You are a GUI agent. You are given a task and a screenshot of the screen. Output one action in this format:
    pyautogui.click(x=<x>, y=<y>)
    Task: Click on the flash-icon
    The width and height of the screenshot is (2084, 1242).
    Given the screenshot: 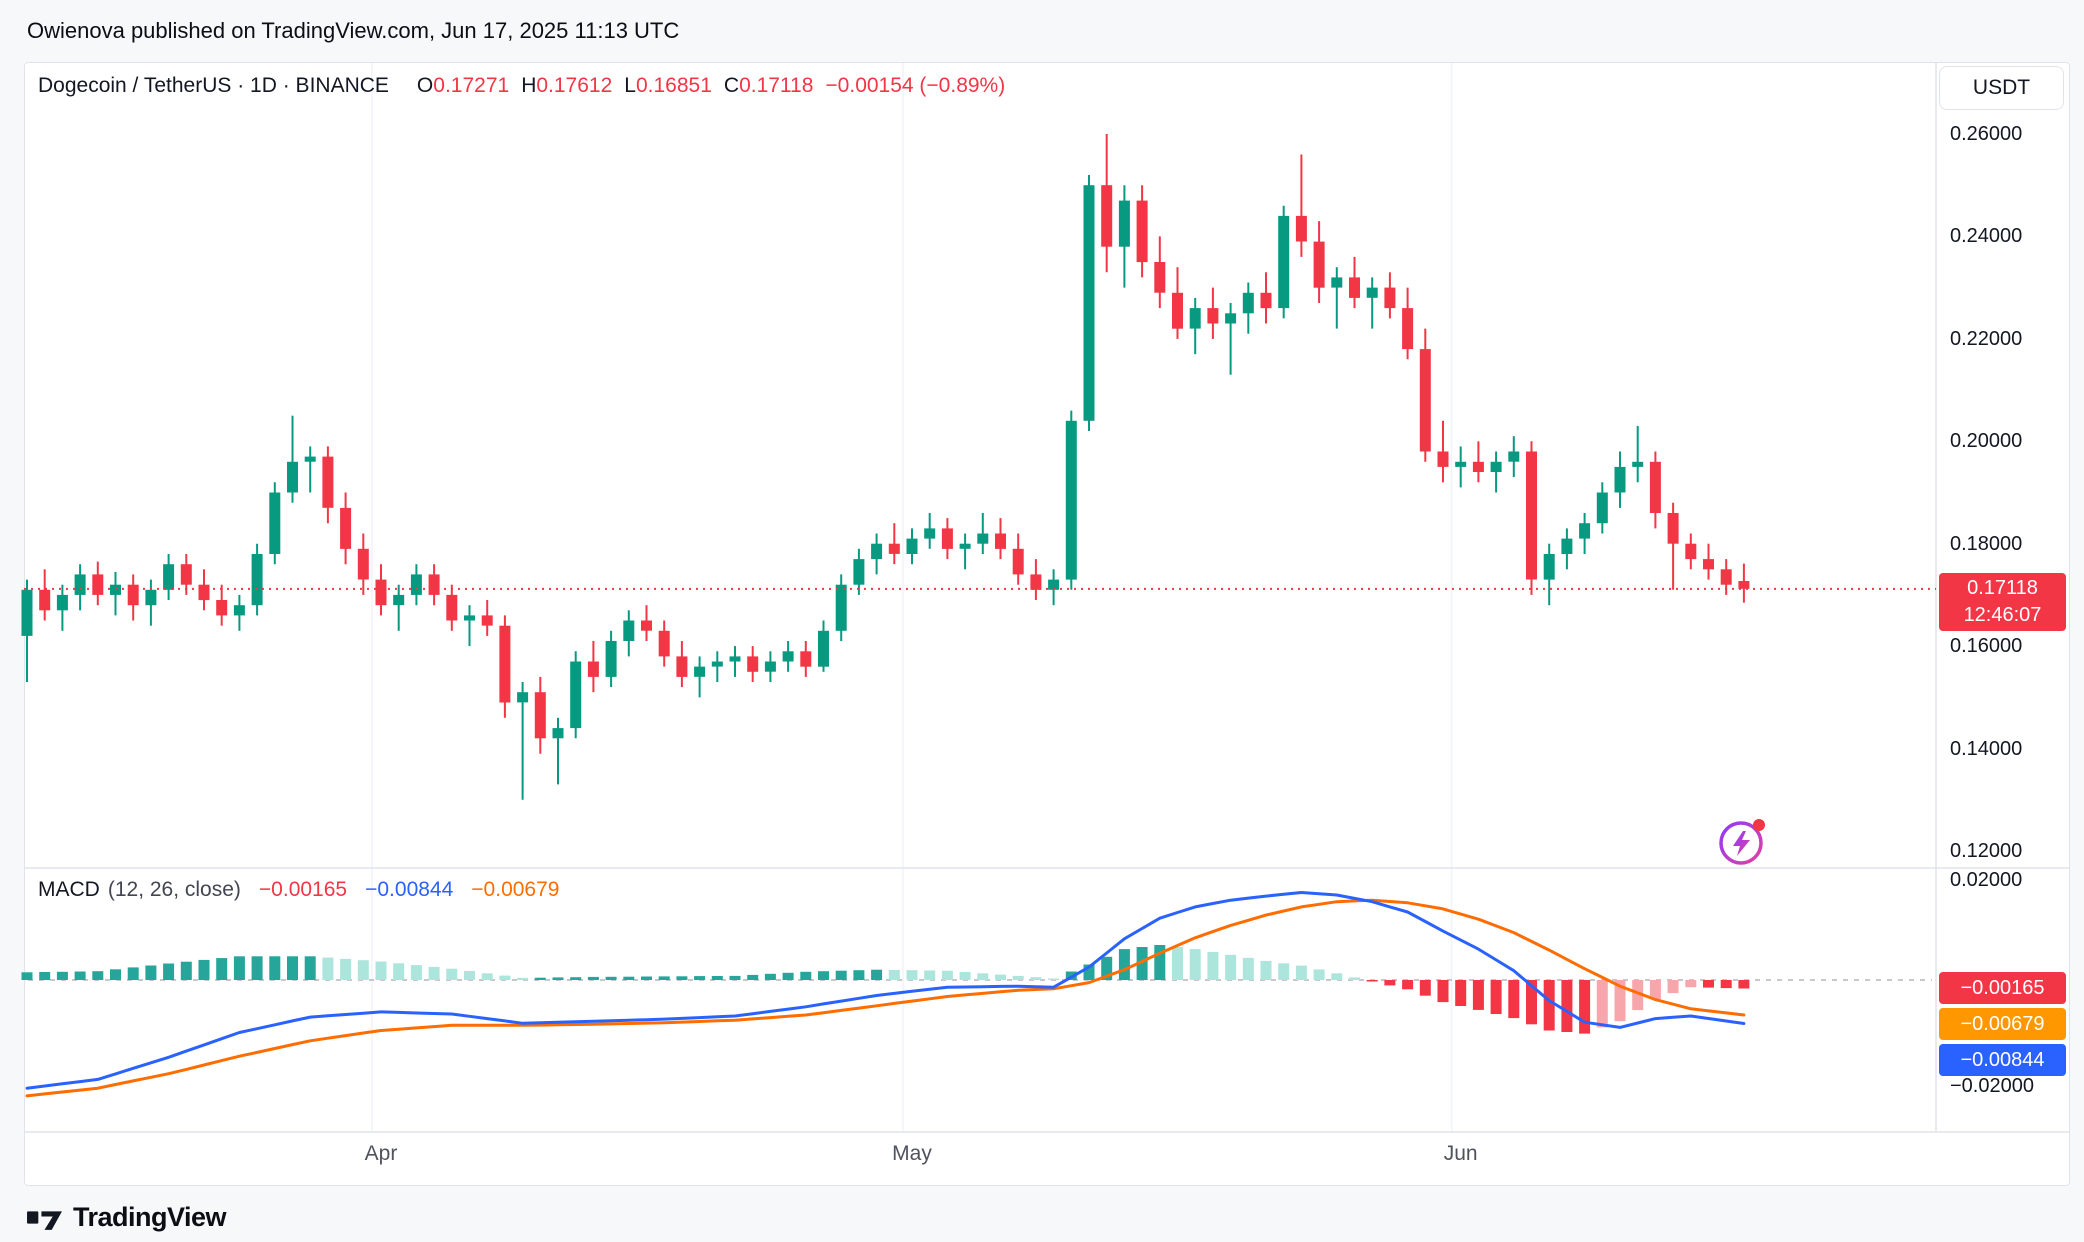 What is the action you would take?
    pyautogui.click(x=1742, y=840)
    